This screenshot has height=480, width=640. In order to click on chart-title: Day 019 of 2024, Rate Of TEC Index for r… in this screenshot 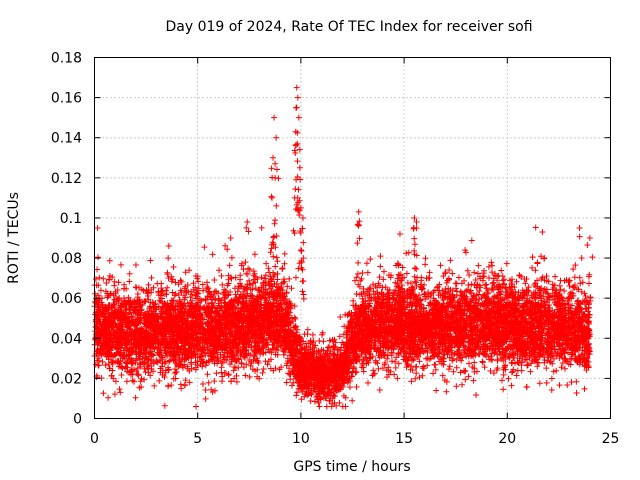, I will do `click(348, 27)`.